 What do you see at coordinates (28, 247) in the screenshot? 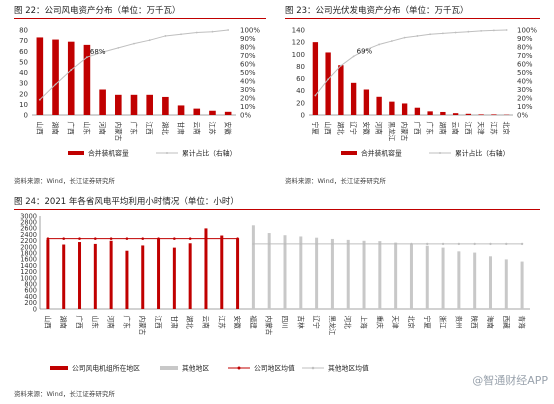
I see `y-tick-label: 2000` at bounding box center [28, 247].